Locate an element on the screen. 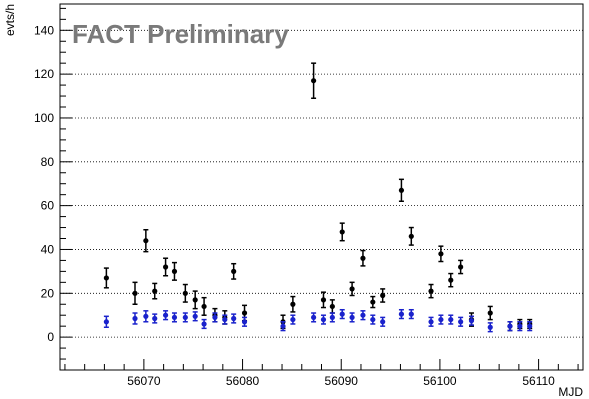 The width and height of the screenshot is (589, 399). y-tick-label: 60 is located at coordinates (48, 206).